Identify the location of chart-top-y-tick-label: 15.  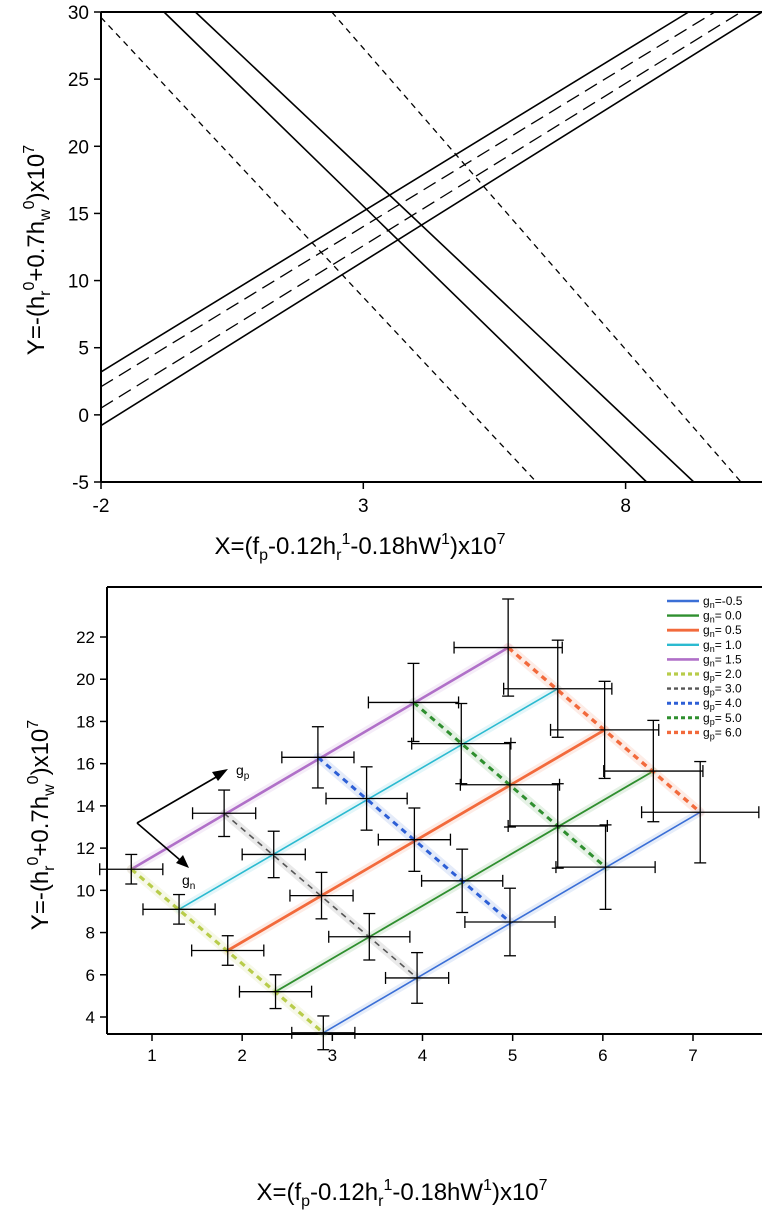
(78, 214).